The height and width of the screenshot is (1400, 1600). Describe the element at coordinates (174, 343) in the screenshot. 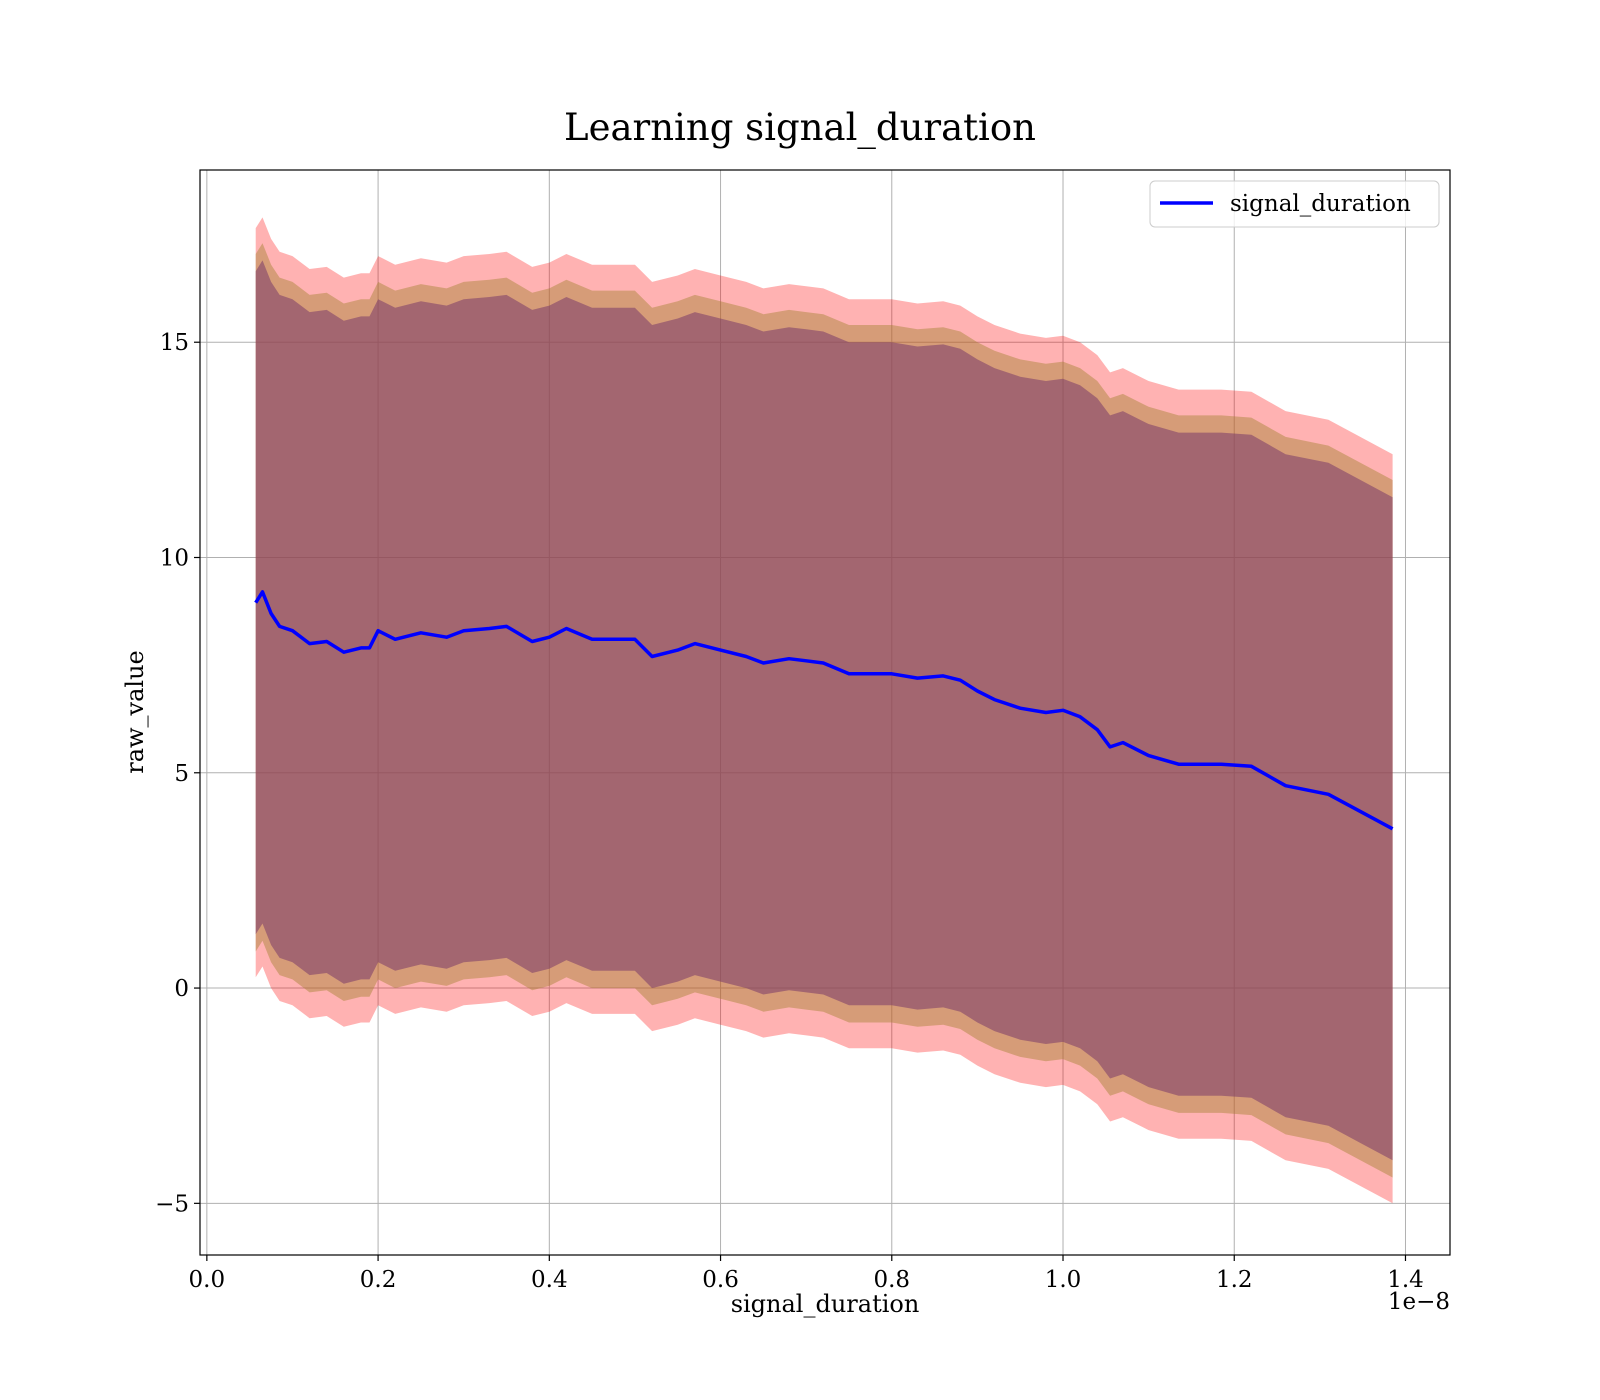

I see `y-tick-label: 15` at that location.